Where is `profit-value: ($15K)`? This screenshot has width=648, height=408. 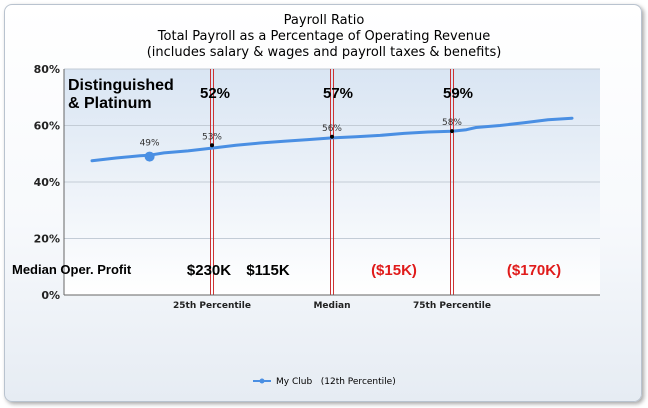
profit-value: ($15K) is located at coordinates (394, 270).